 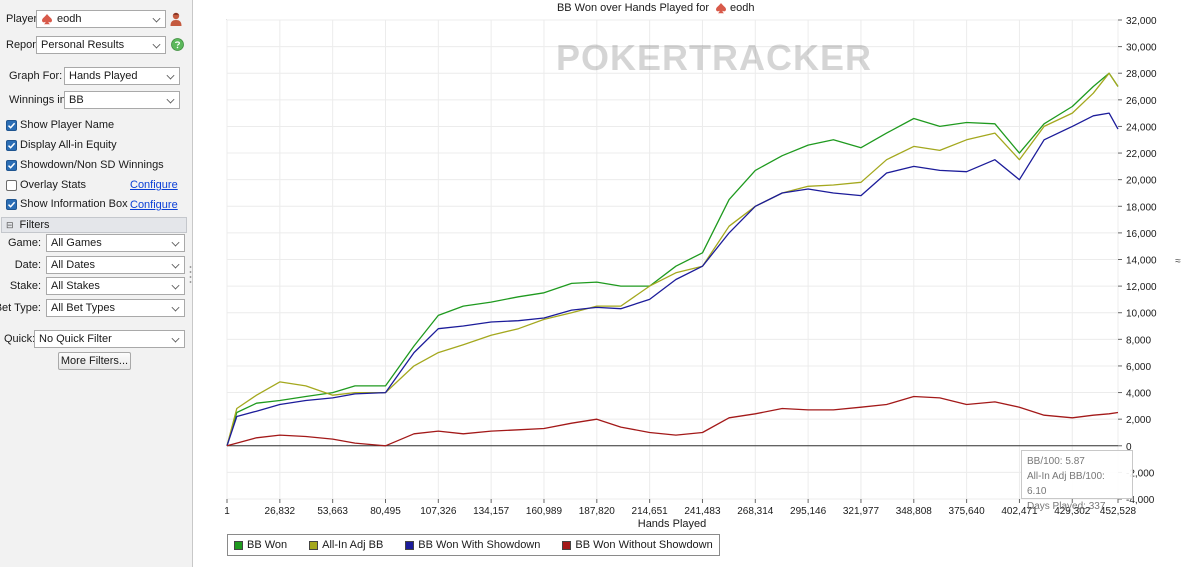 I want to click on bb-per-100: BB/100: 5.87, so click(x=1056, y=461).